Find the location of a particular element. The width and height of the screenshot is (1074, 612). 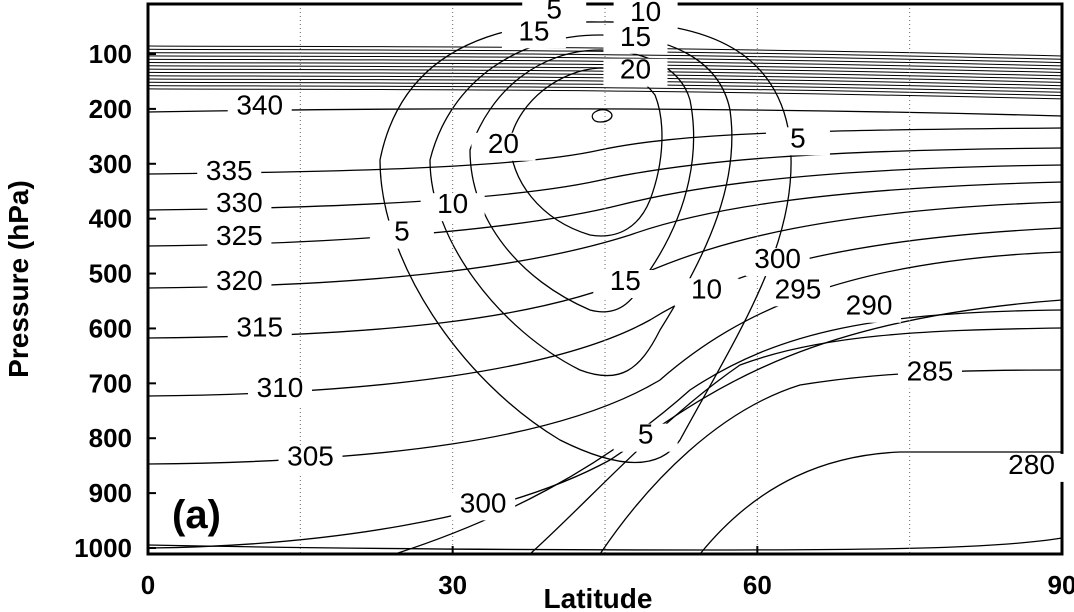

y-tick-label: 100 is located at coordinates (110, 54).